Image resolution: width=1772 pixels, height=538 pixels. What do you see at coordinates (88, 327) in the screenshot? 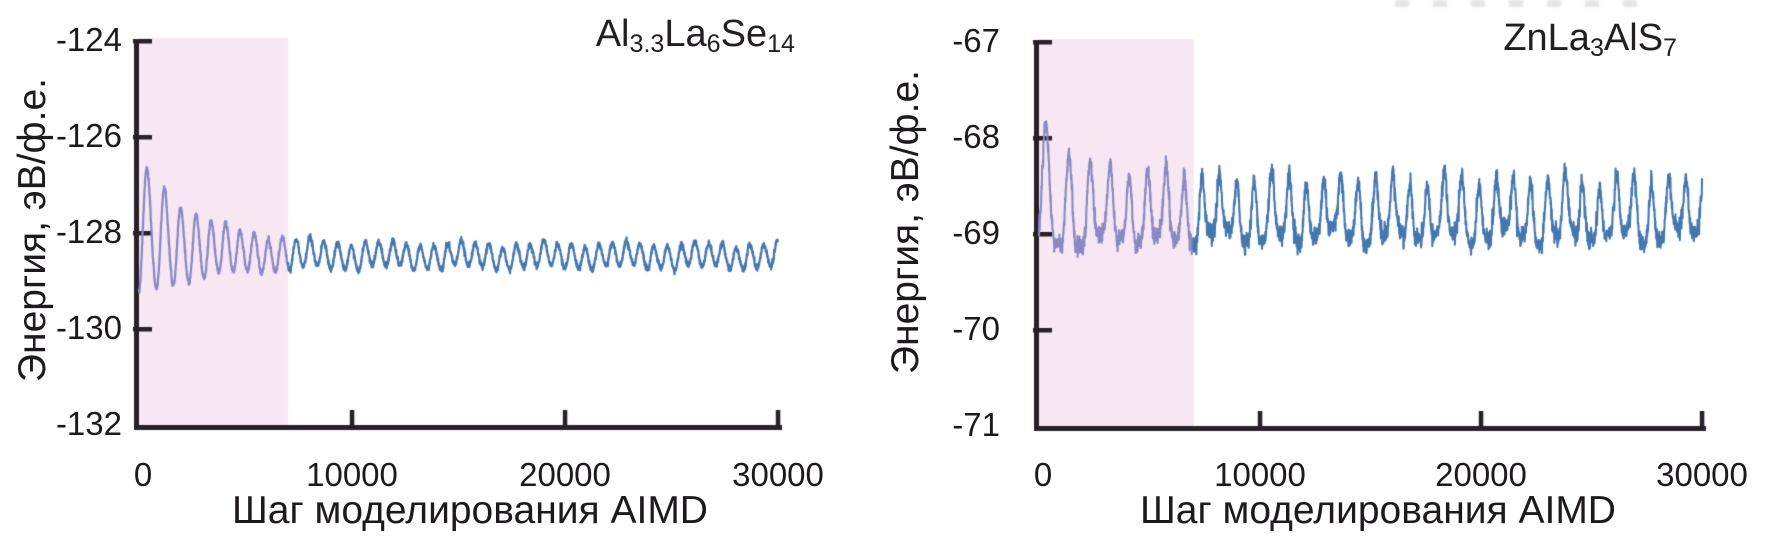
I see `y-tick-label: -130` at bounding box center [88, 327].